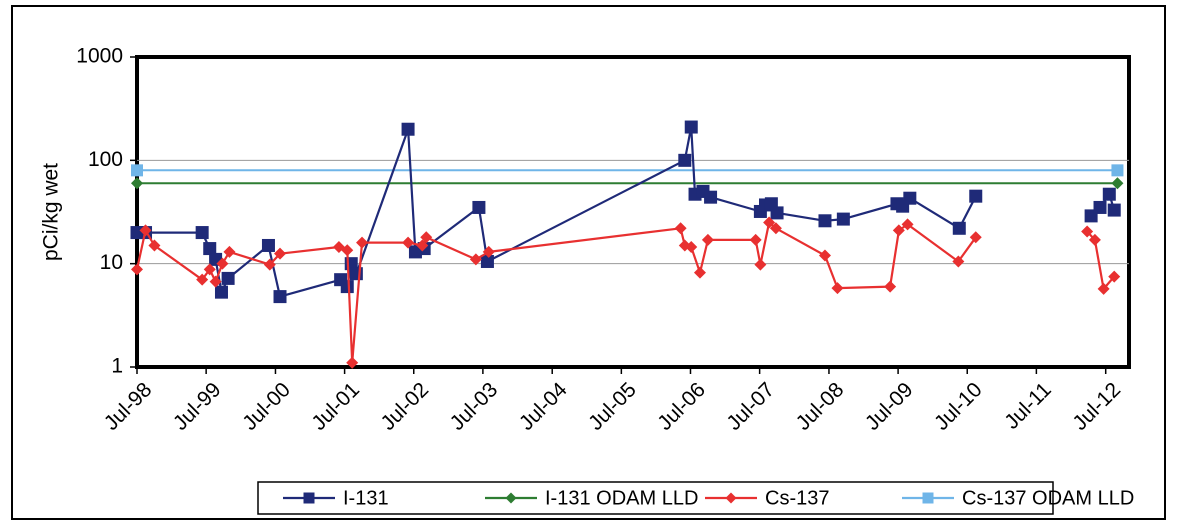 This screenshot has height=525, width=1177. Describe the element at coordinates (51, 212) in the screenshot. I see `y-axis-label: pCi/kg wet` at that location.